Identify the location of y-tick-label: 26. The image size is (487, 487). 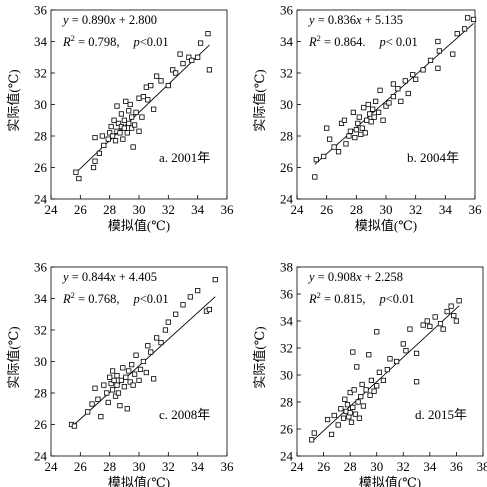
(41, 424).